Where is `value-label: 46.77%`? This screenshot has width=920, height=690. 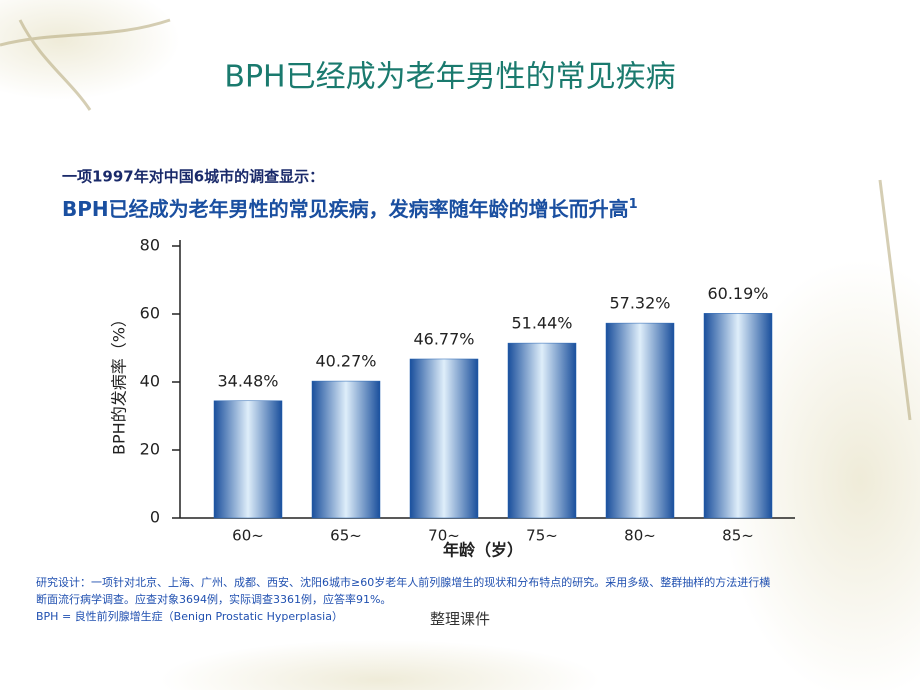 value-label: 46.77% is located at coordinates (443, 338).